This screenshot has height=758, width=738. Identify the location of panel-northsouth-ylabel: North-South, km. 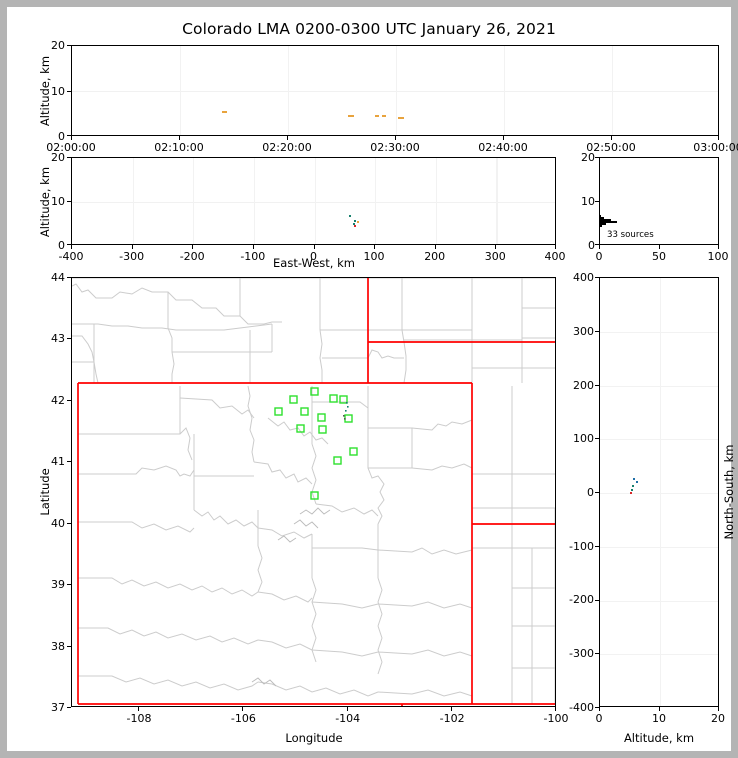
(729, 492).